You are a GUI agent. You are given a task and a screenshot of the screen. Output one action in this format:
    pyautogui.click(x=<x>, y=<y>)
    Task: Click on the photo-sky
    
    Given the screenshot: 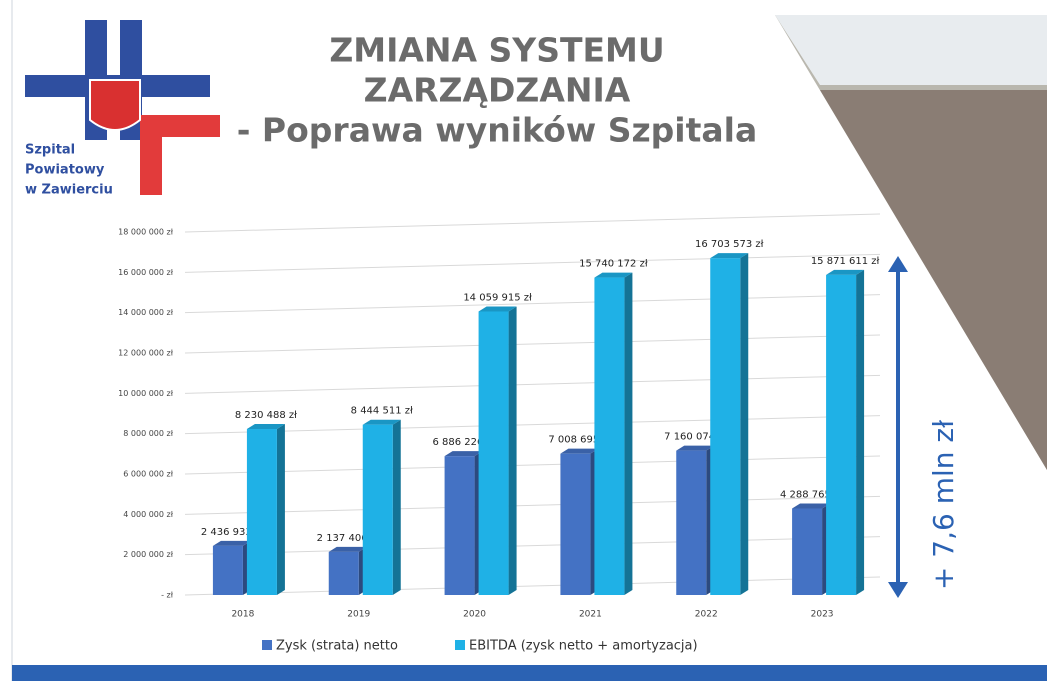 What is the action you would take?
    pyautogui.click(x=911, y=50)
    